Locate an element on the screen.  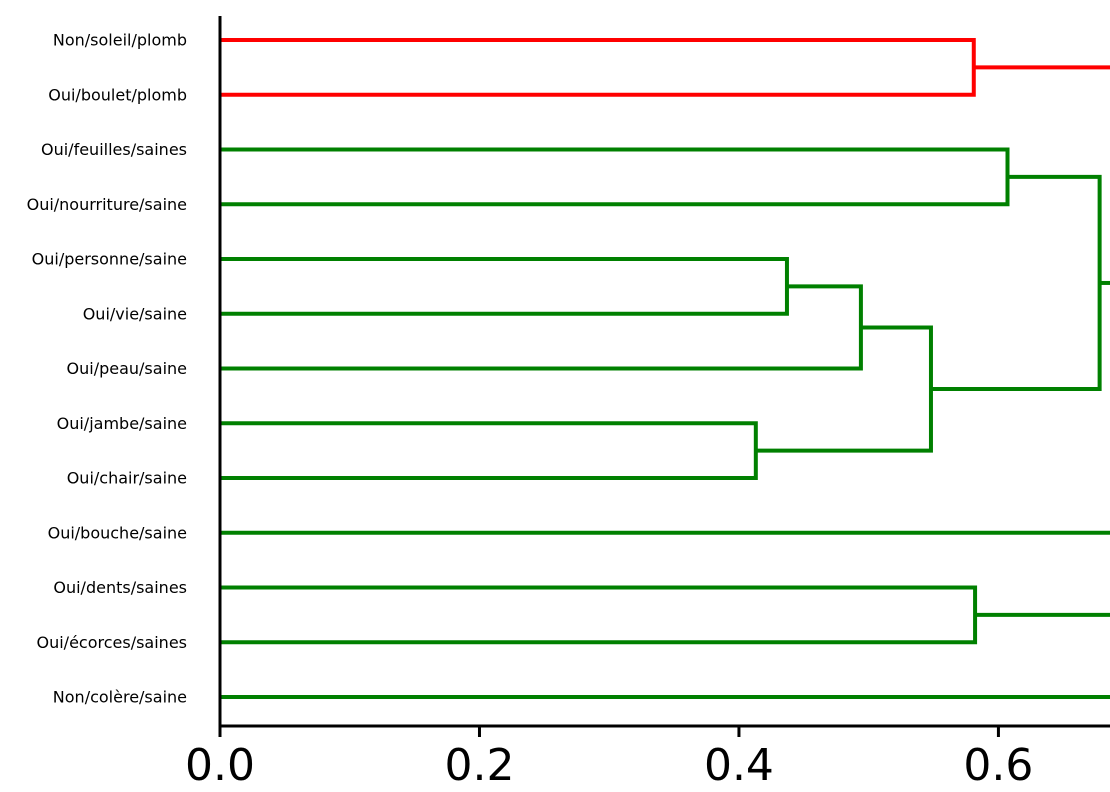
leaf-label: Oui/personne/saine is located at coordinates (109, 259).